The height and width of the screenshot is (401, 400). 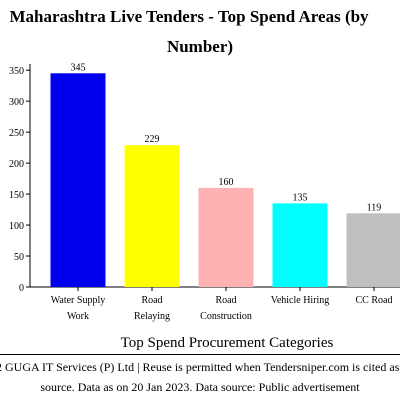 I want to click on category-label-line: Vehicle Hiring, so click(x=300, y=300).